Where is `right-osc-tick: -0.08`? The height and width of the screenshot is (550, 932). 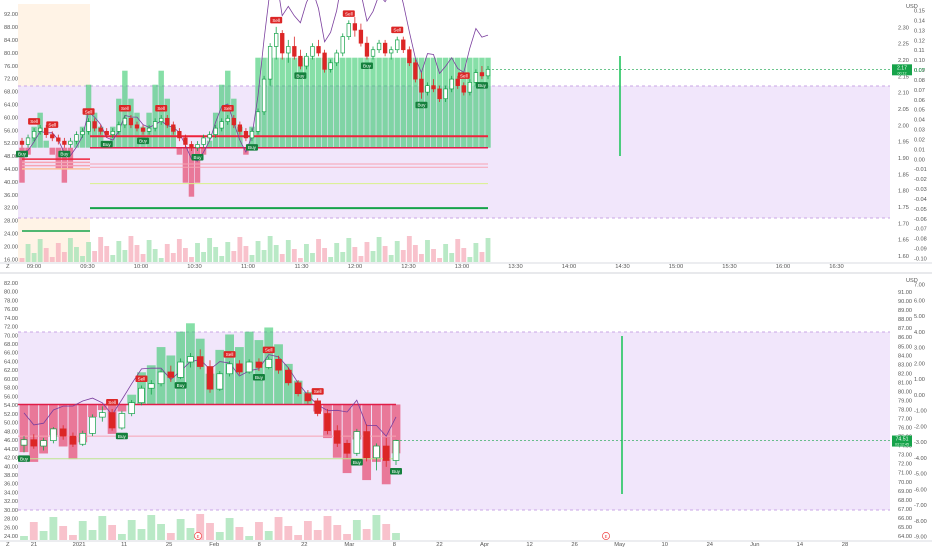
right-osc-tick: -0.08 is located at coordinates (920, 240).